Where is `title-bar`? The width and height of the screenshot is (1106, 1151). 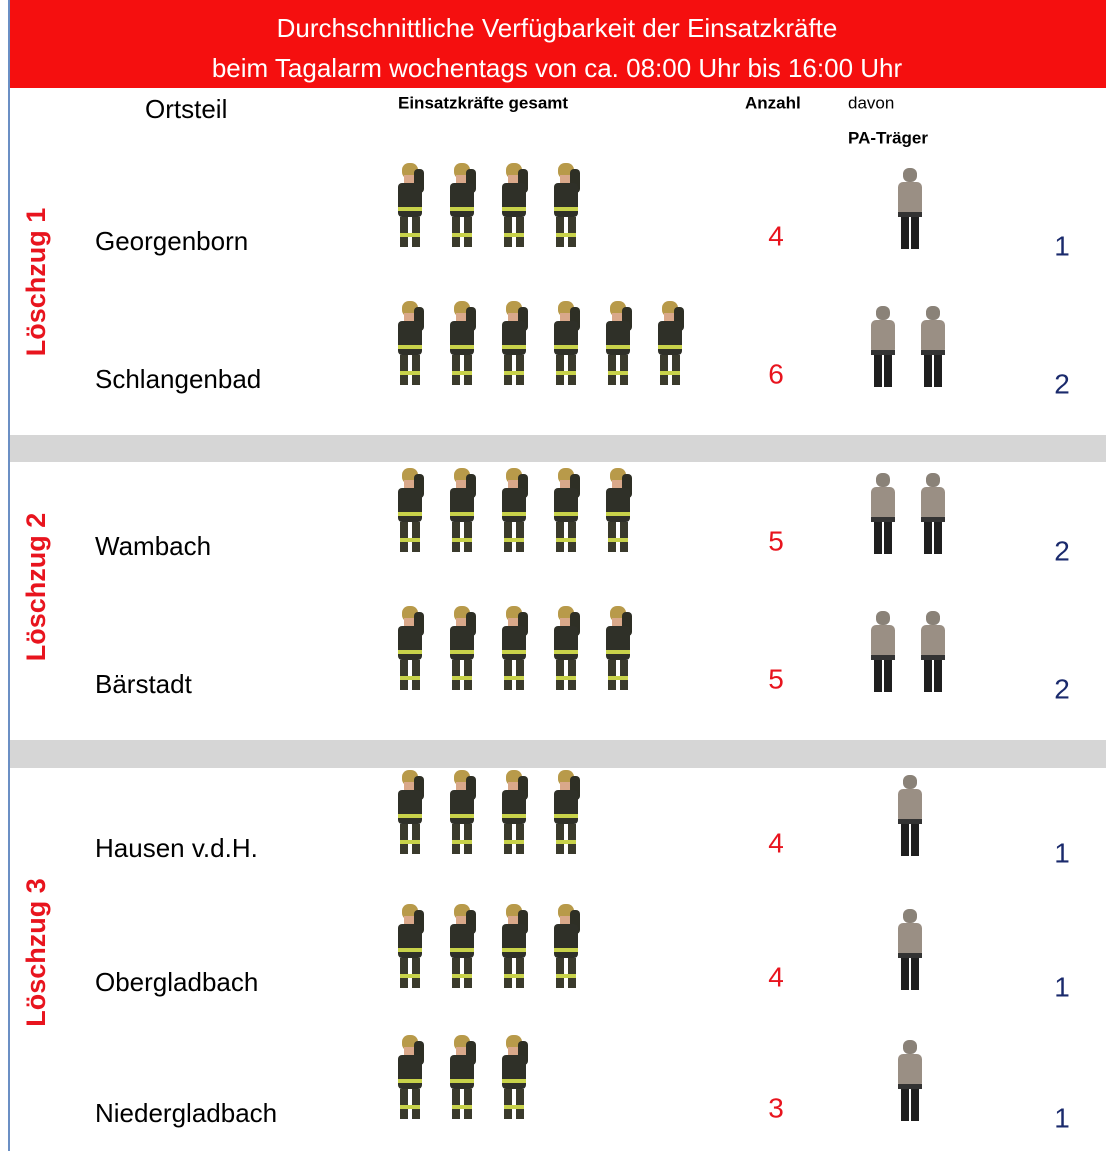
title-bar is located at coordinates (557, 44).